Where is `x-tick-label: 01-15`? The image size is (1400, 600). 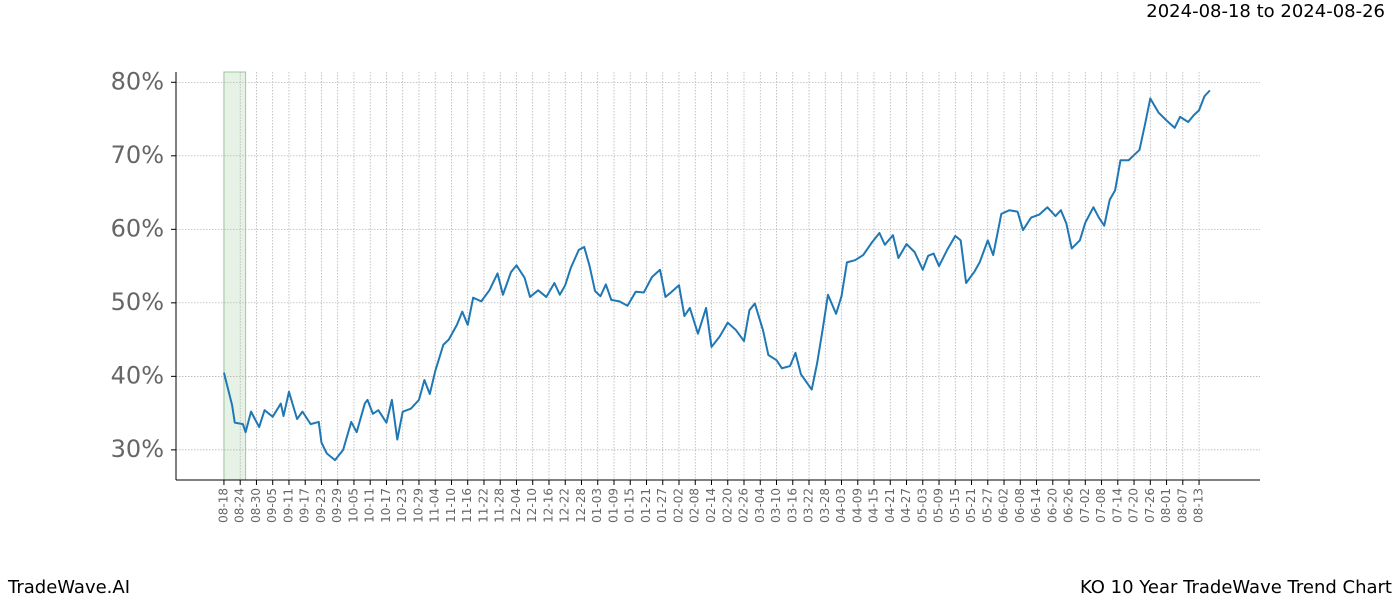
x-tick-label: 01-15 is located at coordinates (630, 505).